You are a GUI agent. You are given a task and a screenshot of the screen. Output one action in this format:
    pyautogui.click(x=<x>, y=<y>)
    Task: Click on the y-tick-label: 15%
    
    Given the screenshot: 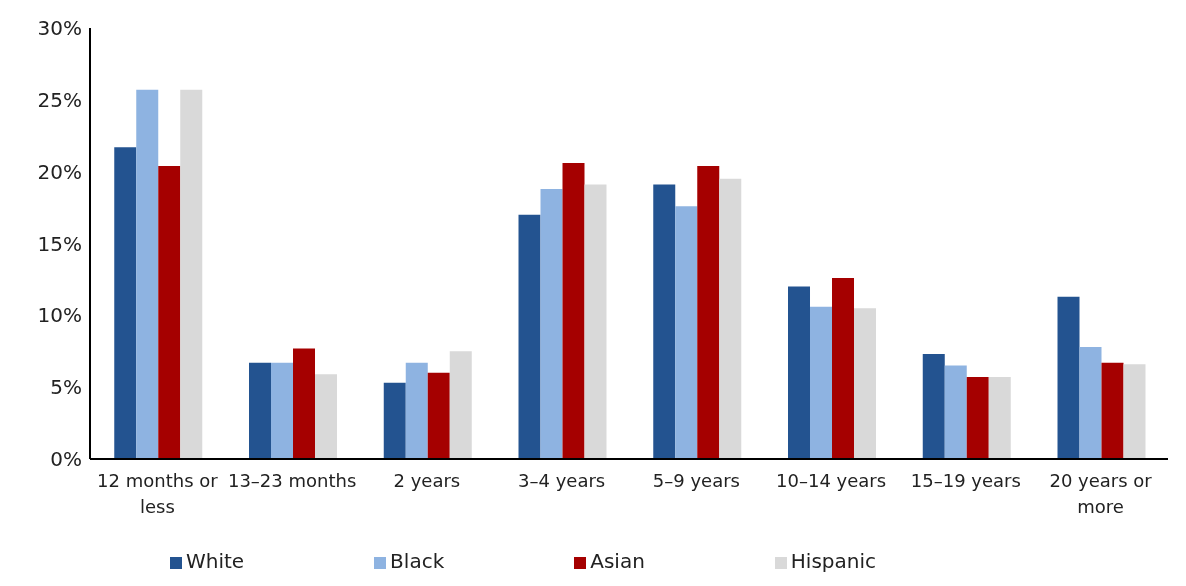 What is the action you would take?
    pyautogui.click(x=59, y=243)
    